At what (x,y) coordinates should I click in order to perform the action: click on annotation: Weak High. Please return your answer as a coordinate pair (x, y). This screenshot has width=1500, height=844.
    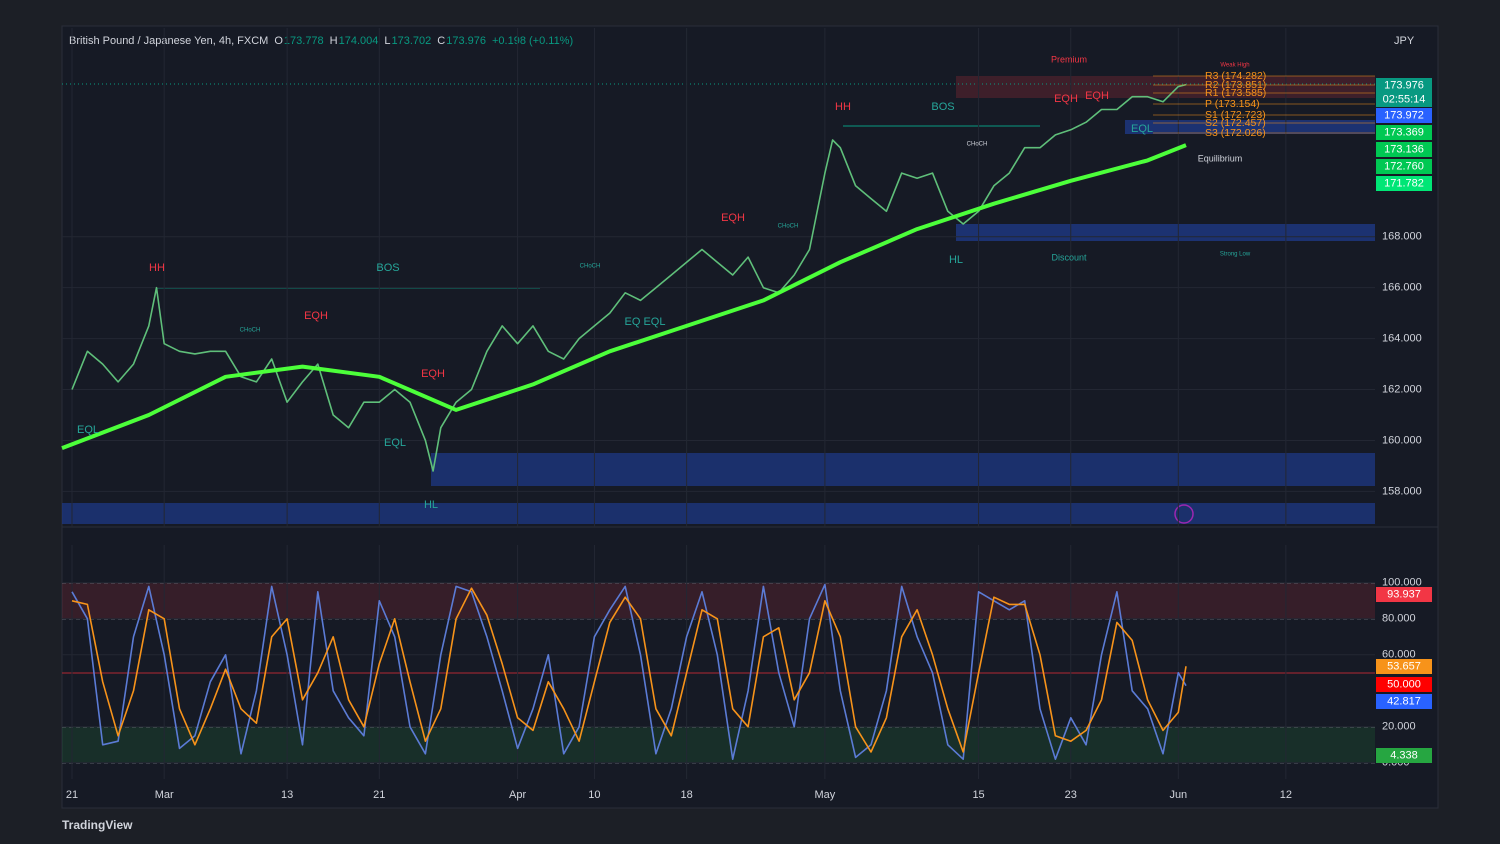
    Looking at the image, I should click on (1234, 66).